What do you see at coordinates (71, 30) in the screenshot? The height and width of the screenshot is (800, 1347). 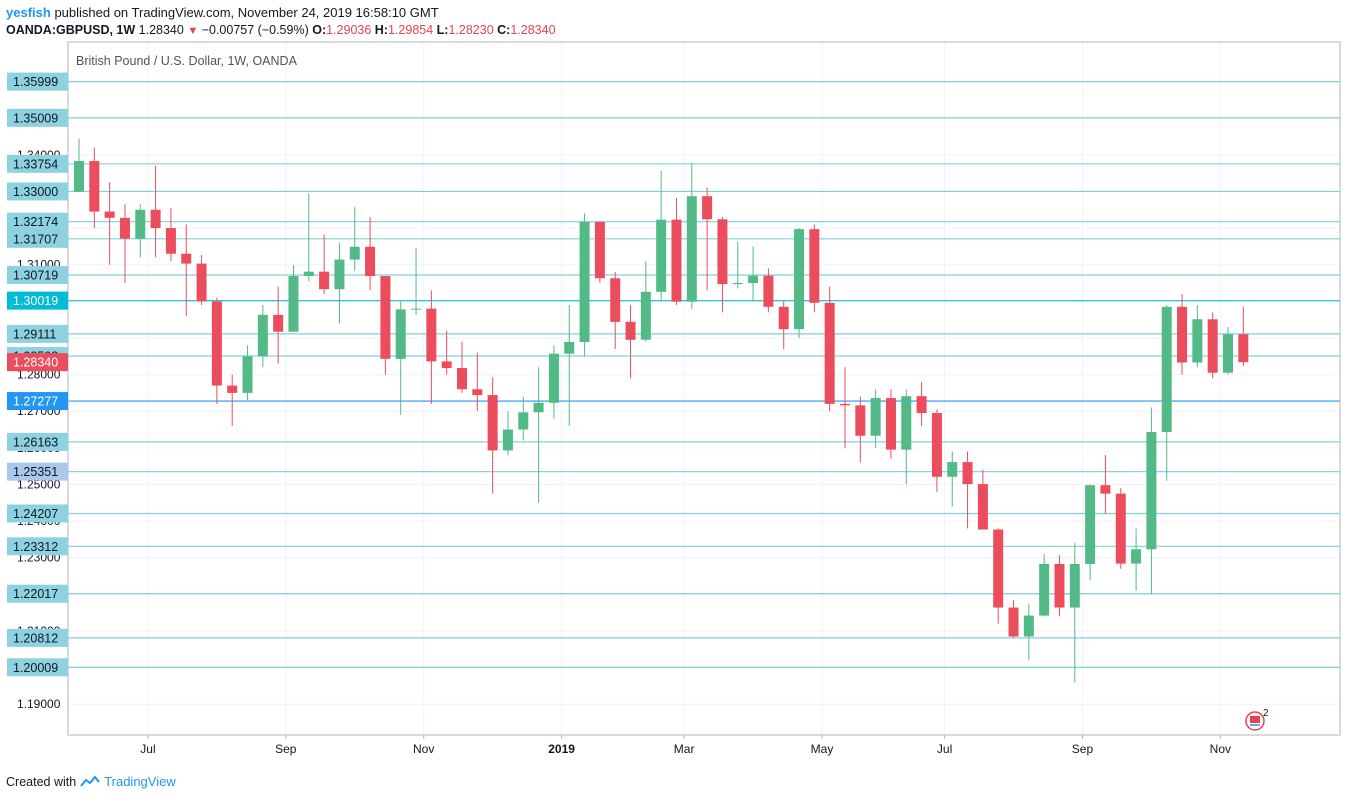 I see `symbol-label: OANDA:GBPUSD, 1W` at bounding box center [71, 30].